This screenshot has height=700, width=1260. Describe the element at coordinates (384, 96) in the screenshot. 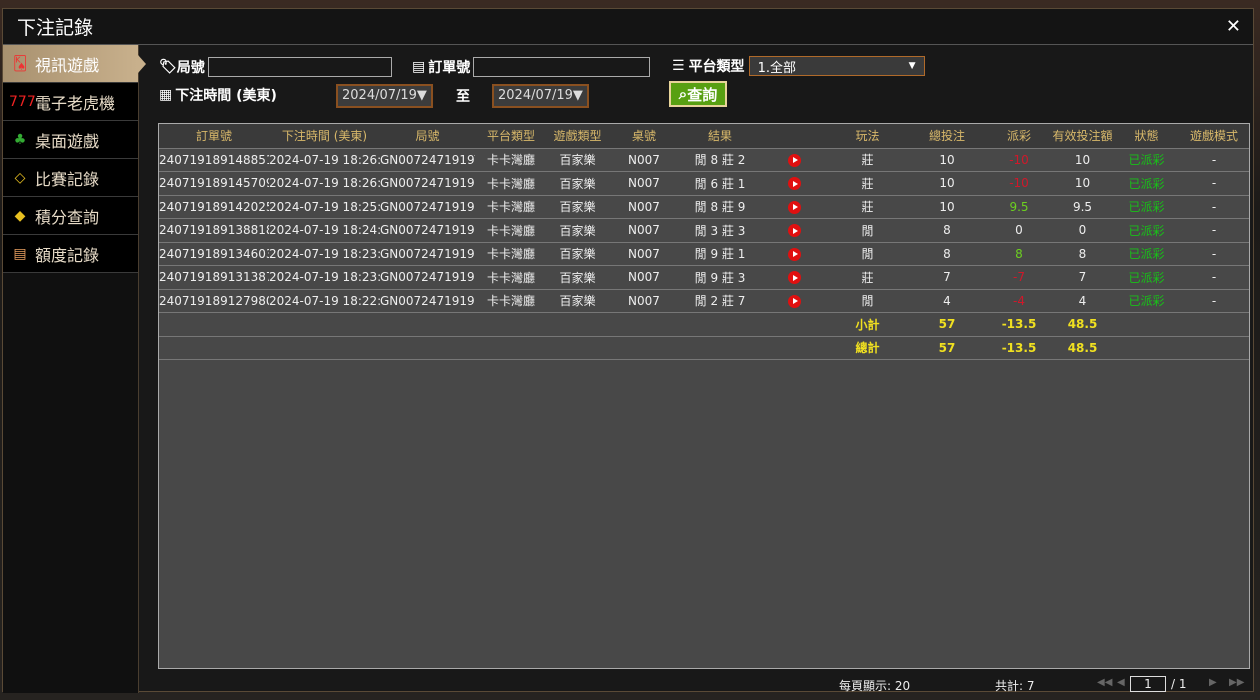

I see `date-from-picker: 2024/07/19▼` at that location.